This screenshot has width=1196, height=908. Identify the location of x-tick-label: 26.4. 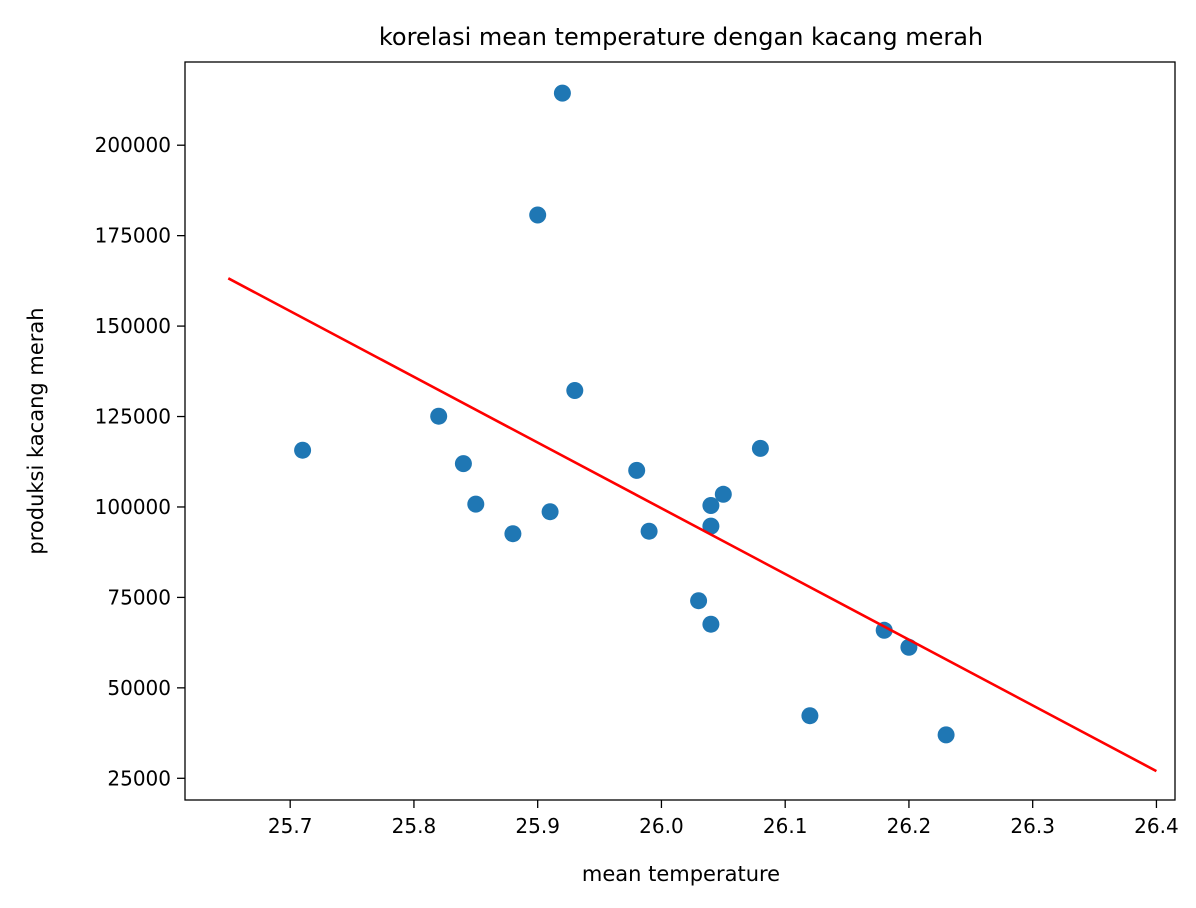
(1156, 826).